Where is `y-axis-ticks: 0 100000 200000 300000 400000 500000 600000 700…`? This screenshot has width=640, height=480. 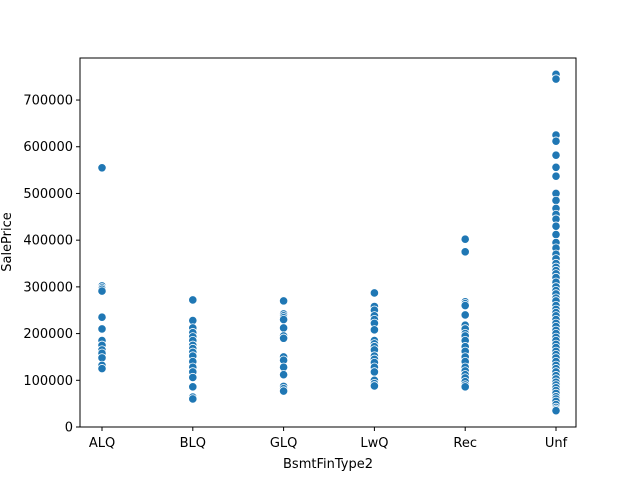 y-axis-ticks: 0 100000 200000 300000 400000 500000 600000 700… is located at coordinates (51, 265).